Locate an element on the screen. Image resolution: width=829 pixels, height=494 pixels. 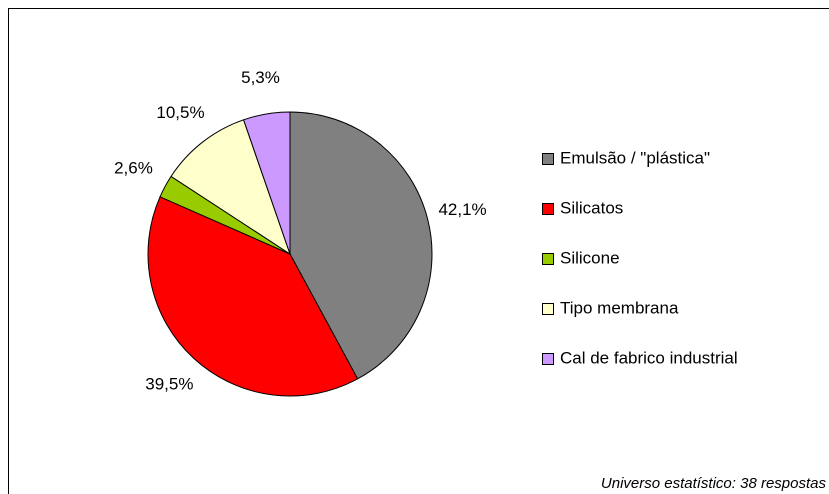
legend-label: Silicone is located at coordinates (590, 257).